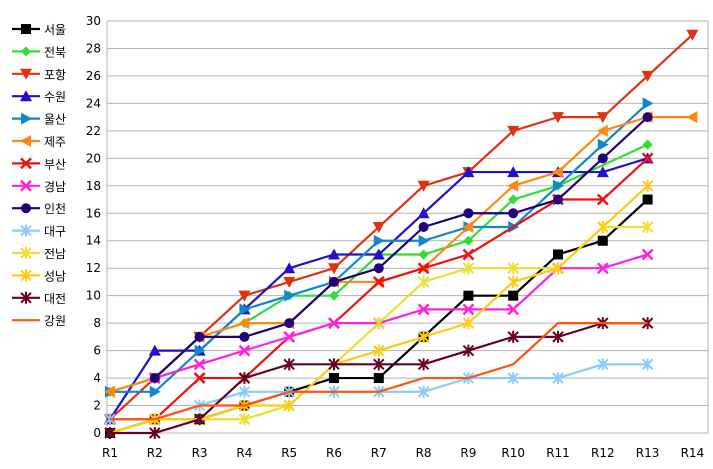 The image size is (713, 469). What do you see at coordinates (39, 30) in the screenshot?
I see `legend-entry: 서울` at bounding box center [39, 30].